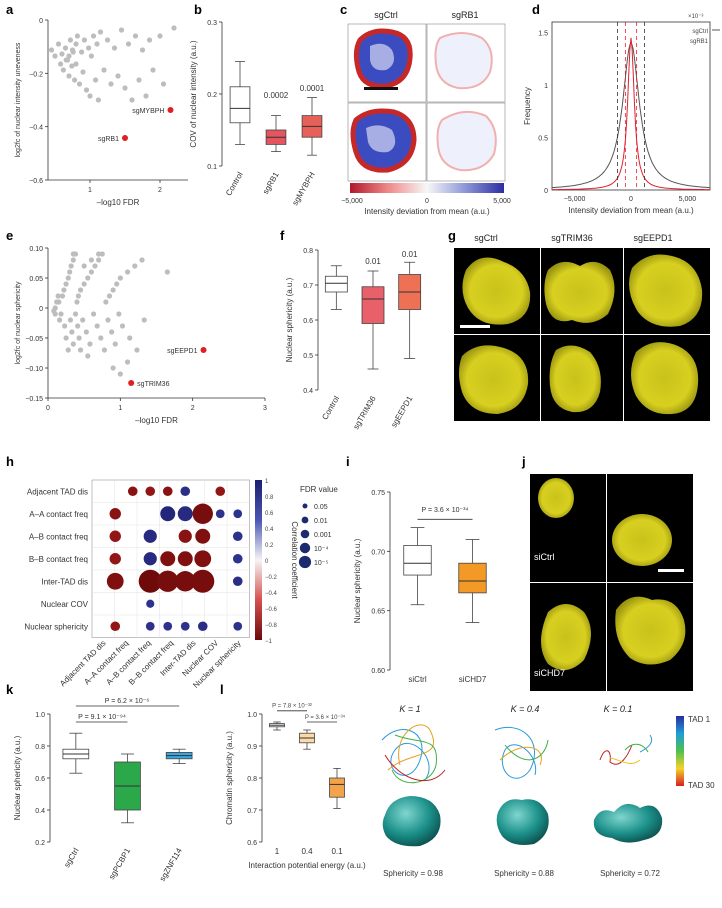  I want to click on y-tick-label: 0, so click(41, 21).